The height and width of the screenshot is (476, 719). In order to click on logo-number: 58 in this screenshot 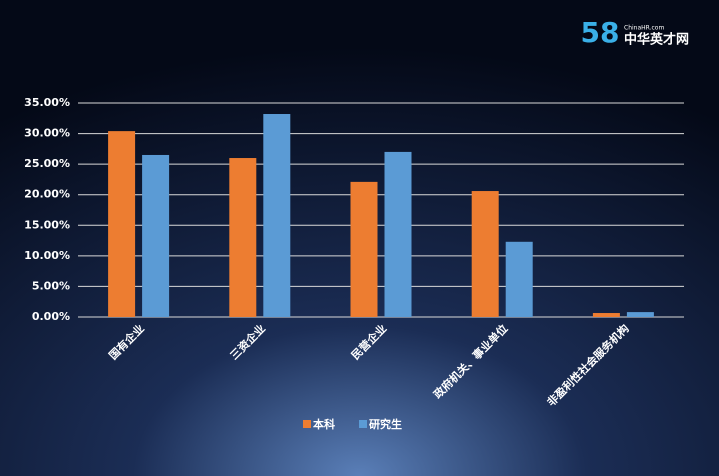, I will do `click(600, 32)`.